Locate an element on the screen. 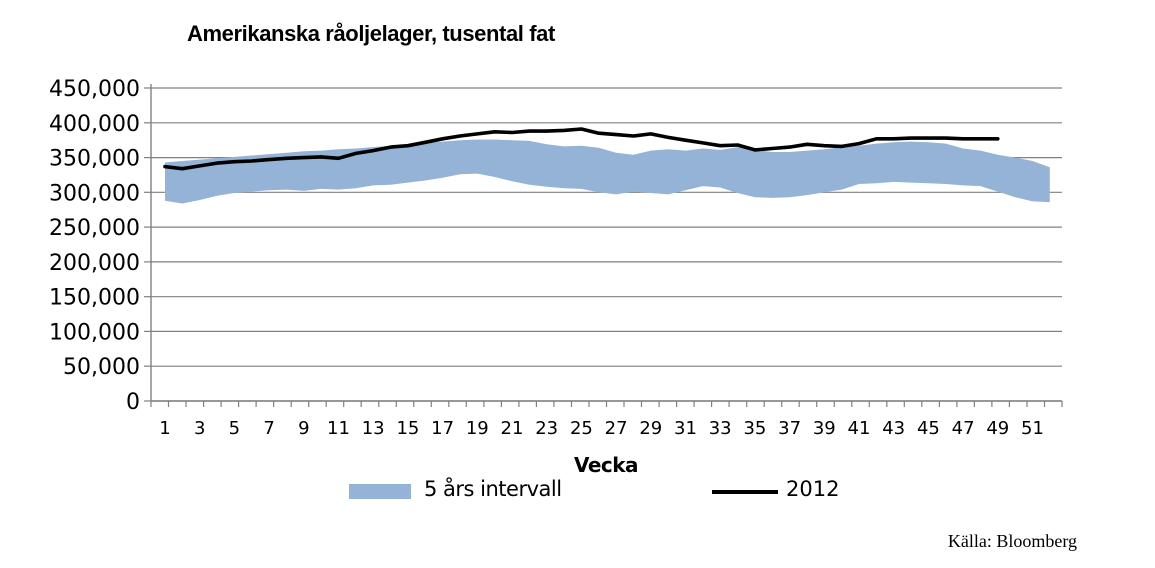 This screenshot has height=568, width=1155. band-legend-label: 5 års intervall is located at coordinates (493, 489).